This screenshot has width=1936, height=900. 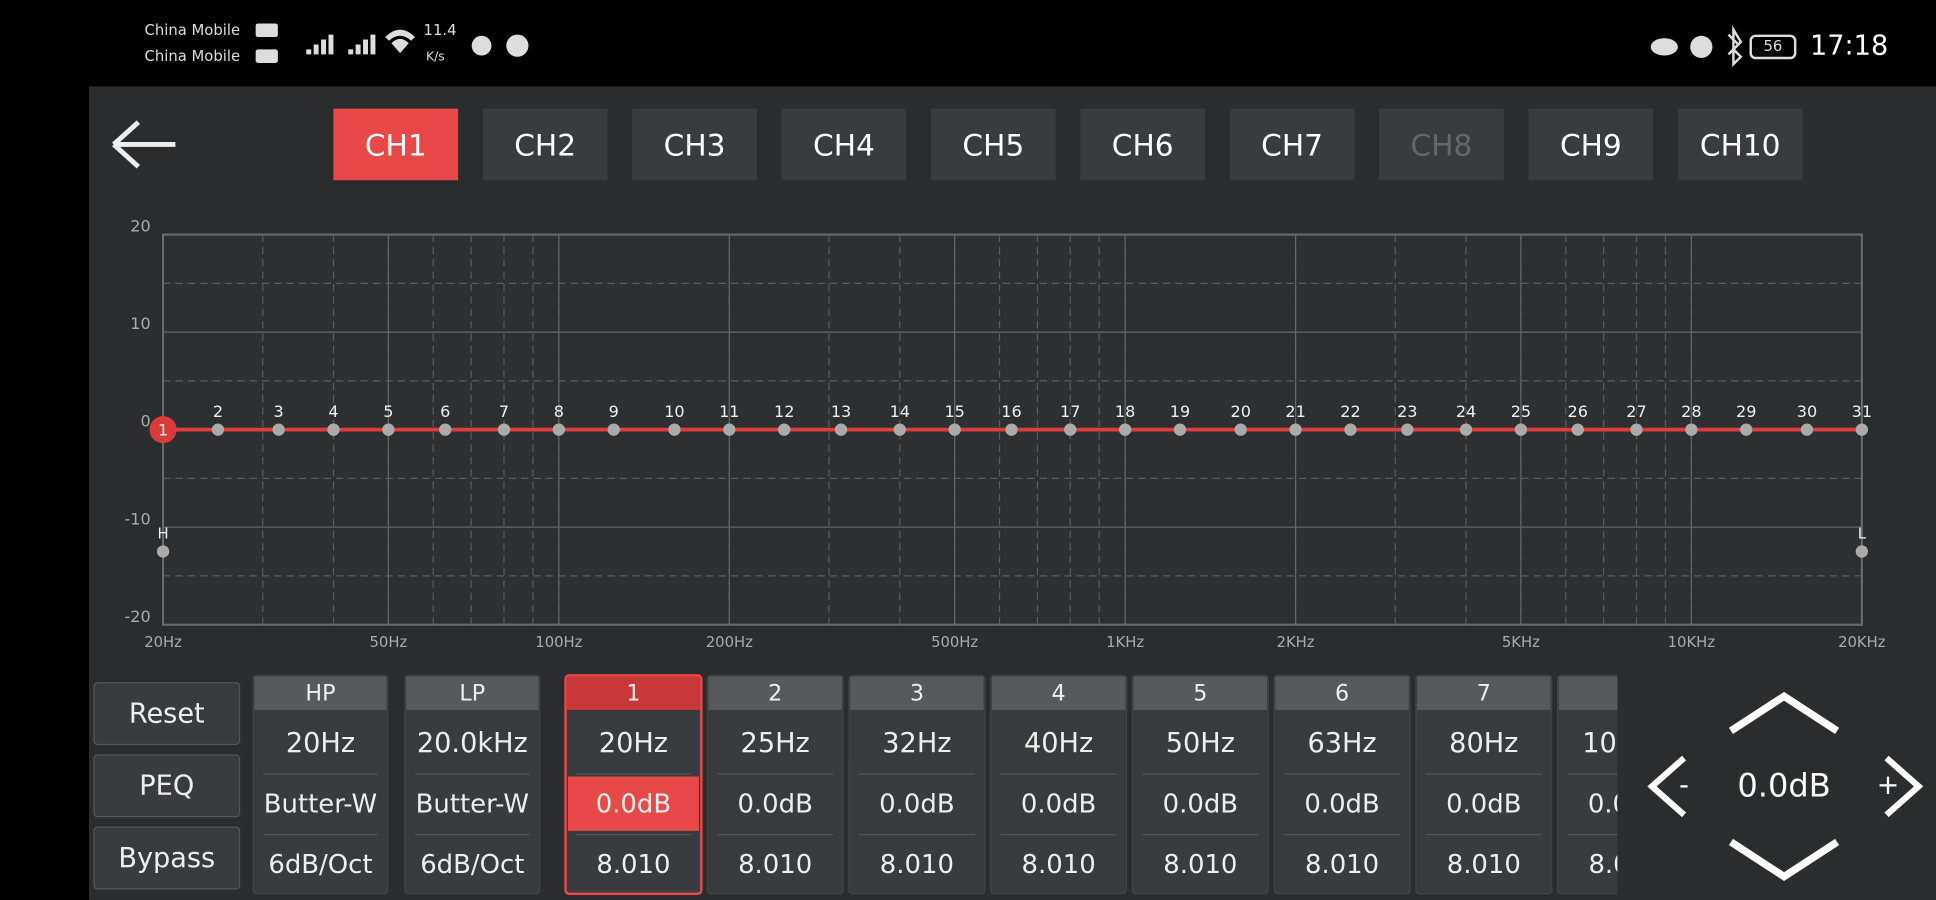 I want to click on card-text: 4, so click(x=1059, y=693).